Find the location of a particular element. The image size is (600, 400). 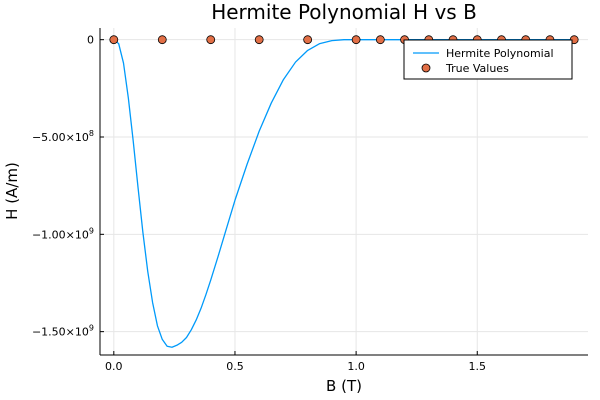

x-tick-label: 1.5 is located at coordinates (478, 366).